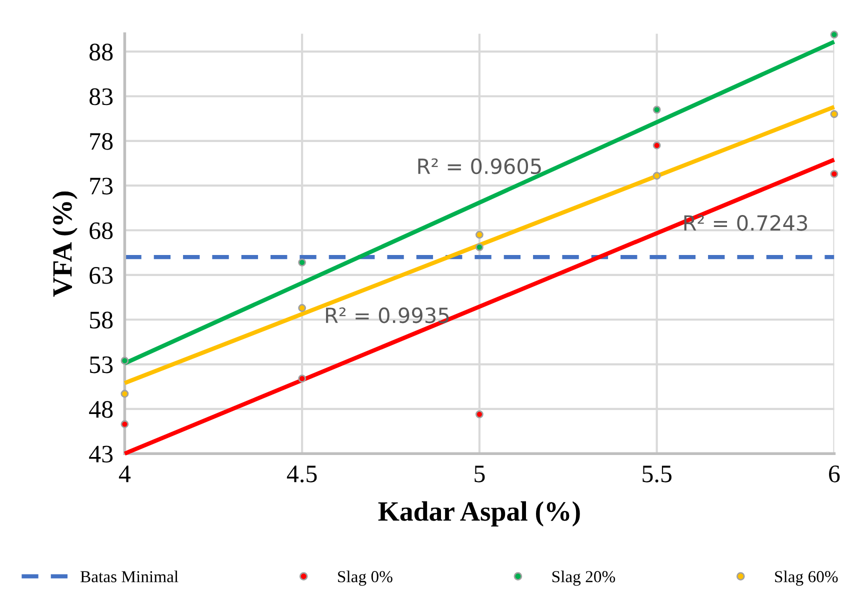  What do you see at coordinates (746, 223) in the screenshot?
I see `annotation: R² = 0.7243` at bounding box center [746, 223].